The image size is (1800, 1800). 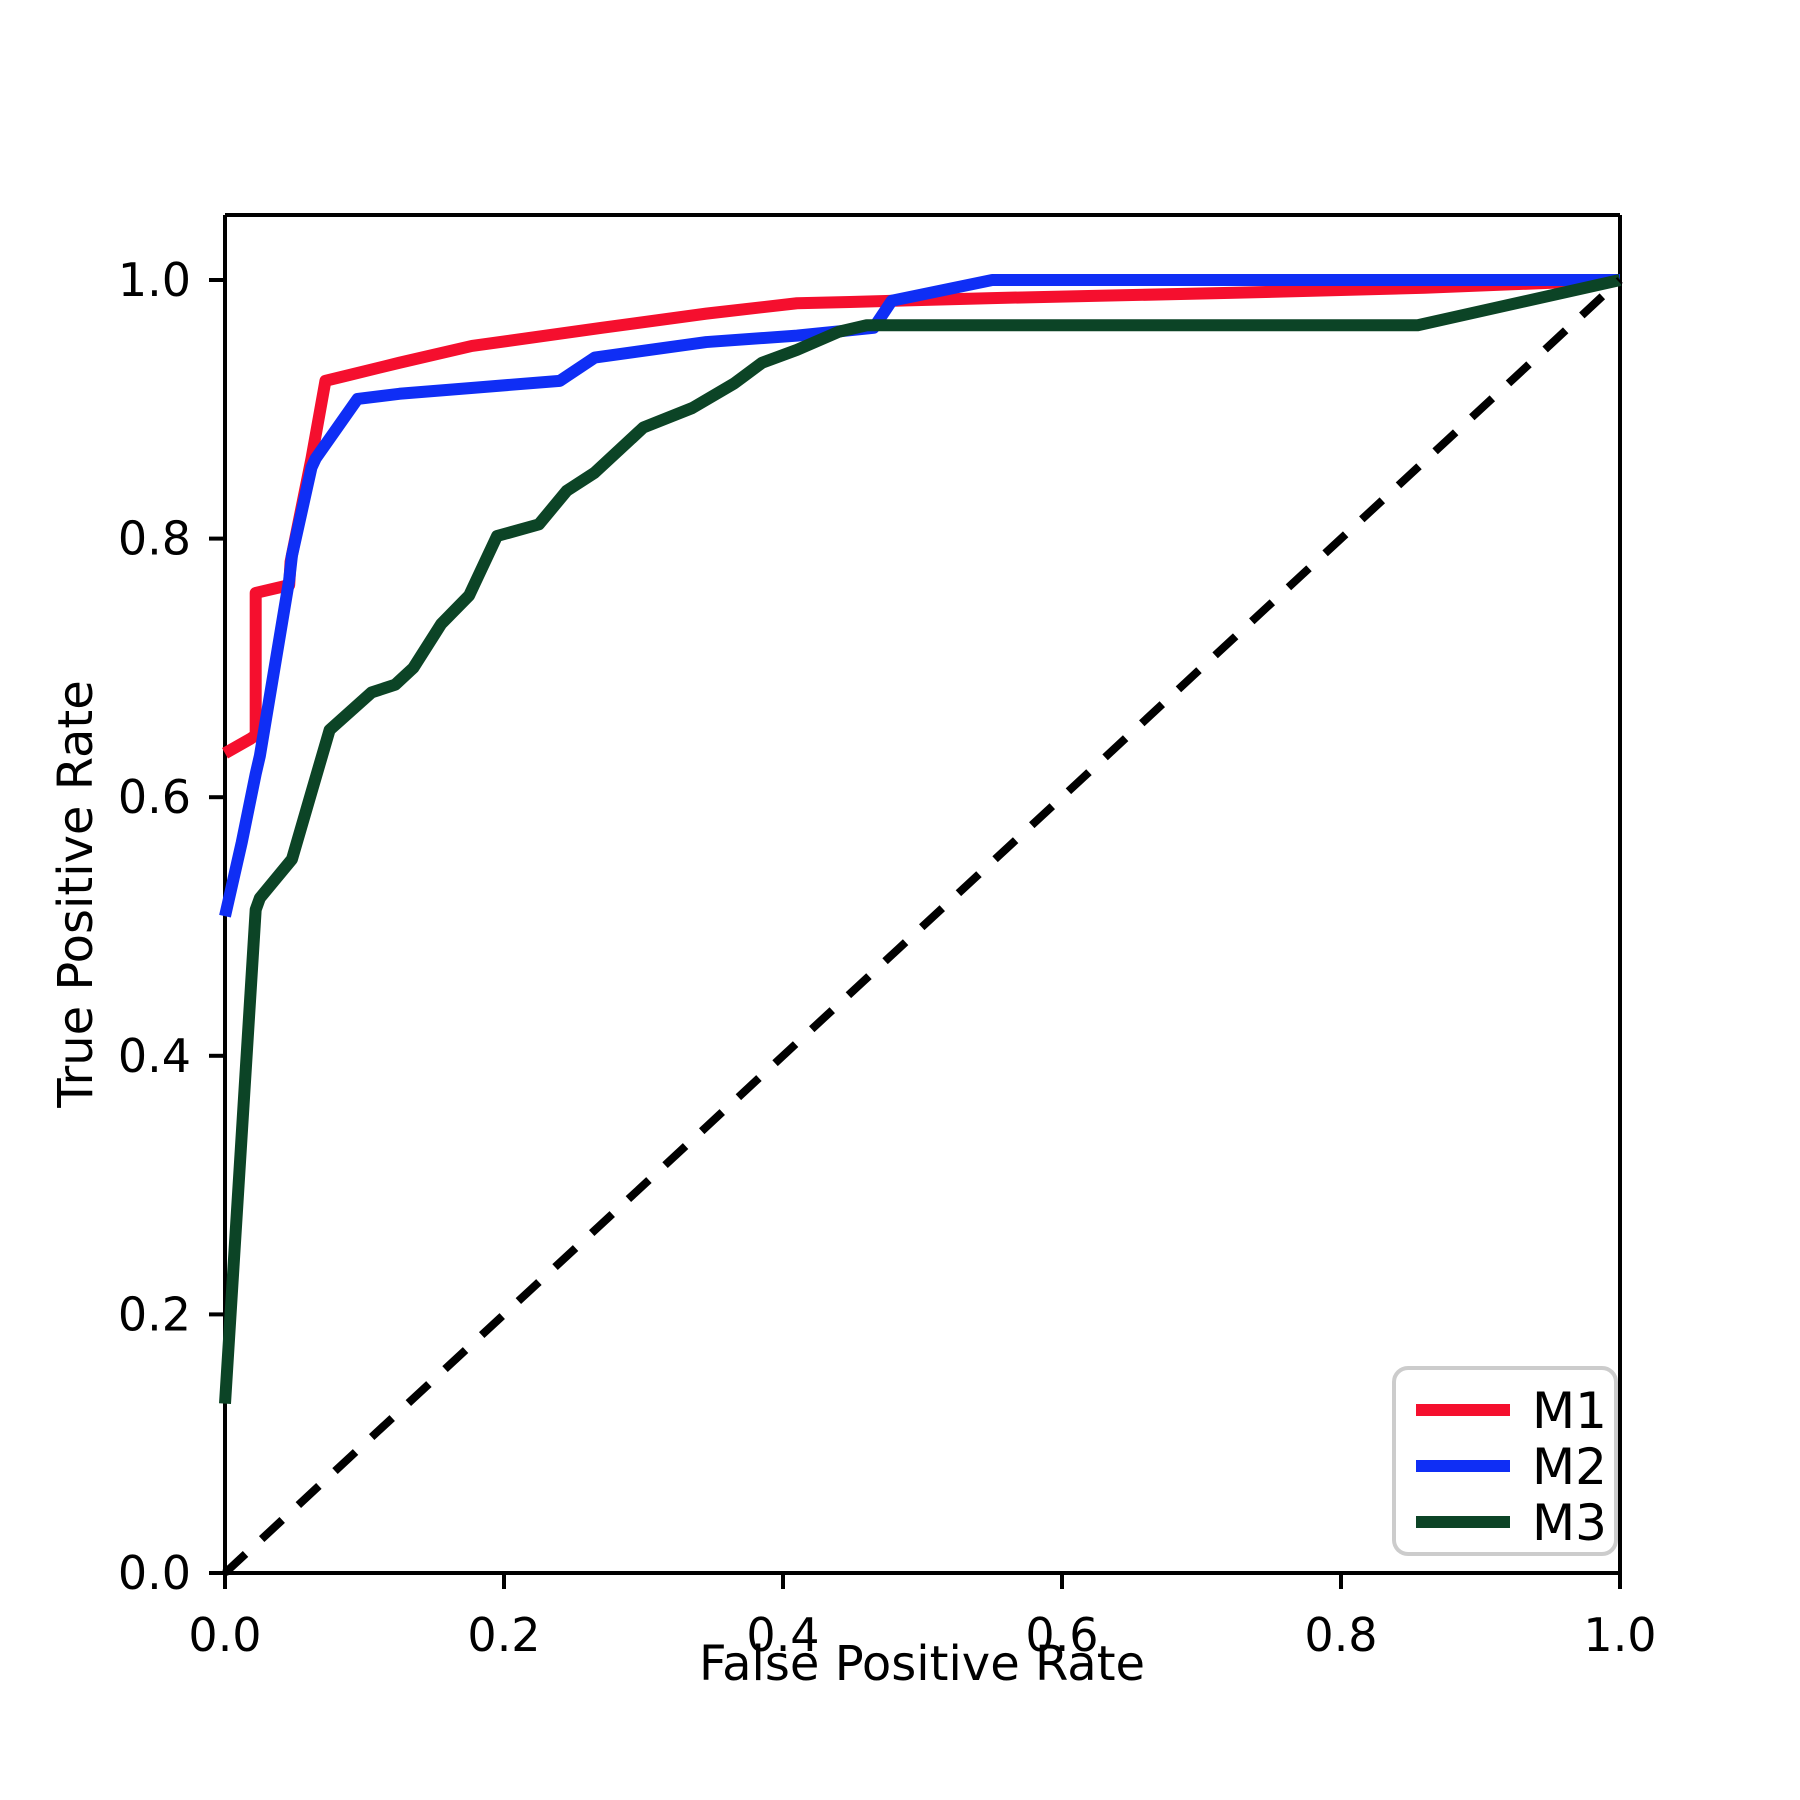 I want to click on x-axis-tickmarks, so click(x=922, y=1581).